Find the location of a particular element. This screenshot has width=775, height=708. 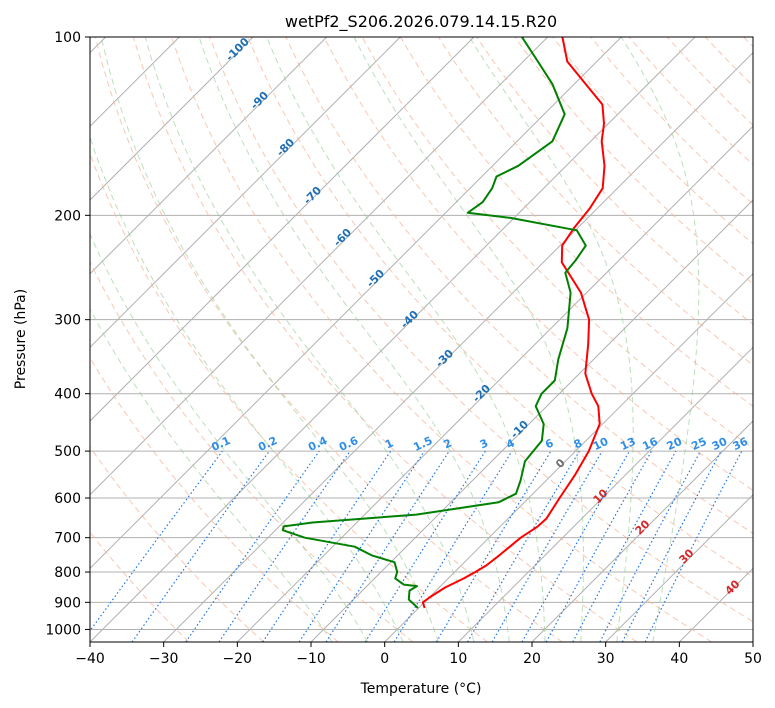

mixing-ratio-label: 36 is located at coordinates (741, 444).